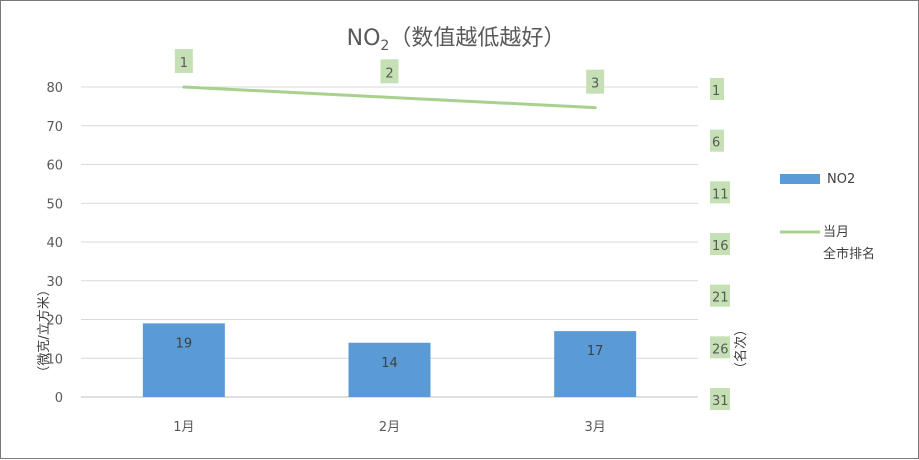  I want to click on left-tick-label: 0, so click(59, 398).